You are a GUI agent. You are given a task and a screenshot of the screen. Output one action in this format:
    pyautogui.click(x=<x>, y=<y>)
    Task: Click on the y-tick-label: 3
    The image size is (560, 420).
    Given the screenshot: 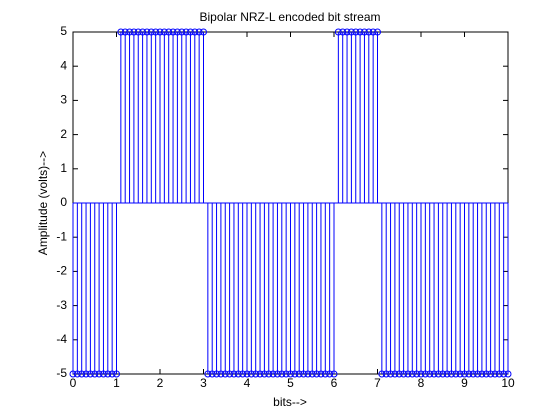 What is the action you would take?
    pyautogui.click(x=63, y=100)
    